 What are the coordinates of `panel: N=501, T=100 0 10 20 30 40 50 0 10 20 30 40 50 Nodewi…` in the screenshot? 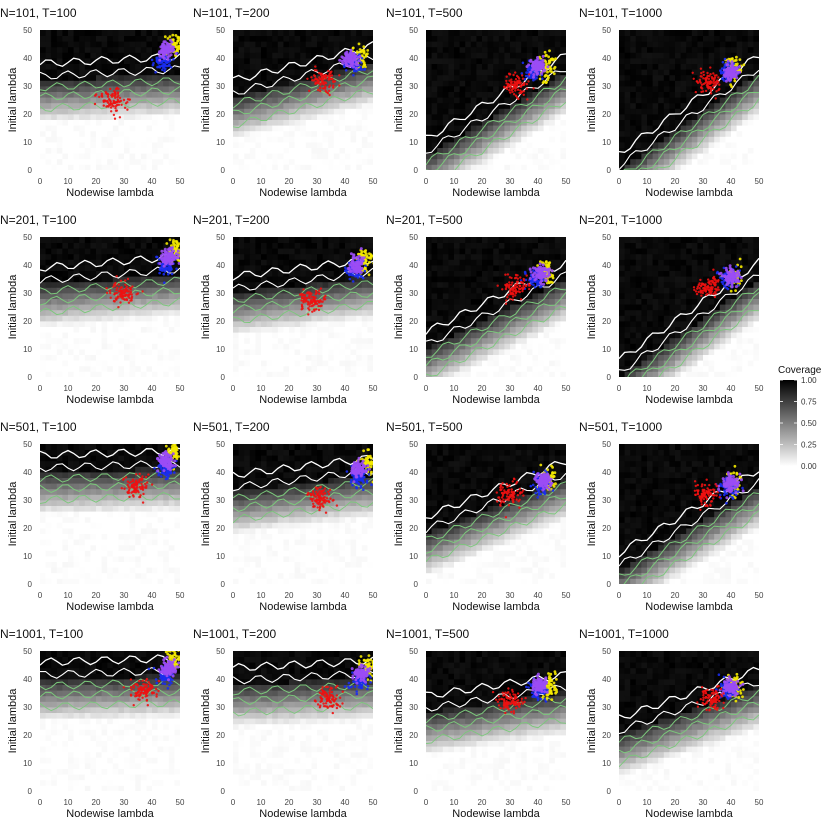 It's located at (92, 516).